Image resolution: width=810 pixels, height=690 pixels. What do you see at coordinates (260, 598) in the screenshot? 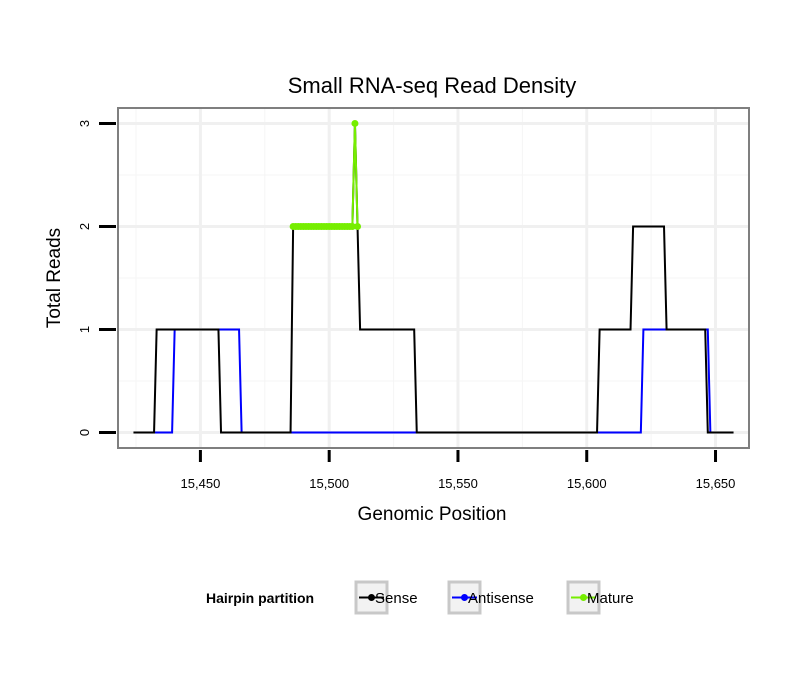
I see `legend-title: Hairpin partition` at bounding box center [260, 598].